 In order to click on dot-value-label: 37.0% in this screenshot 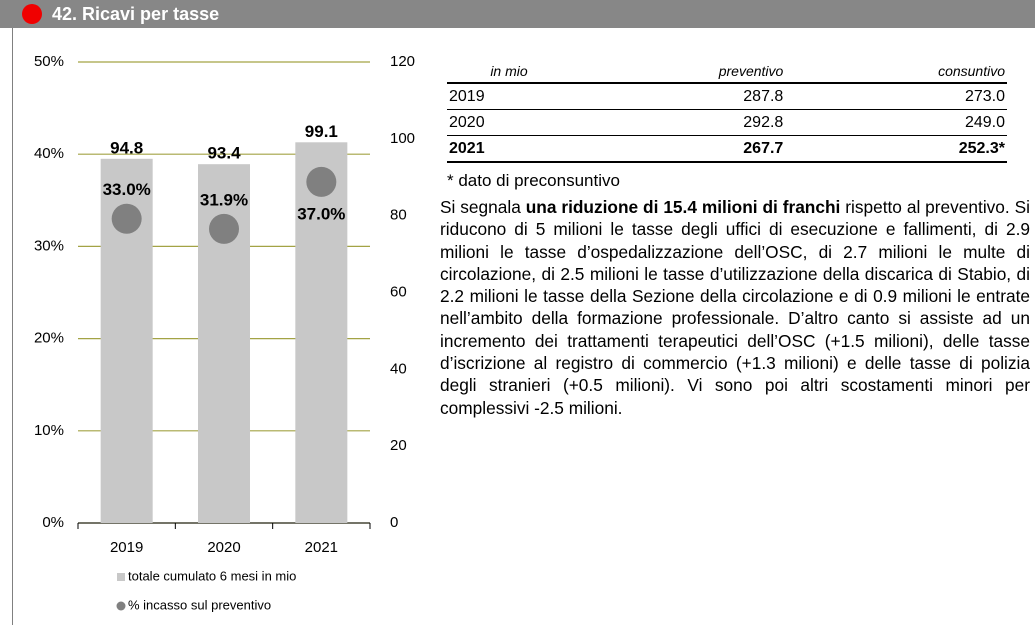, I will do `click(321, 213)`.